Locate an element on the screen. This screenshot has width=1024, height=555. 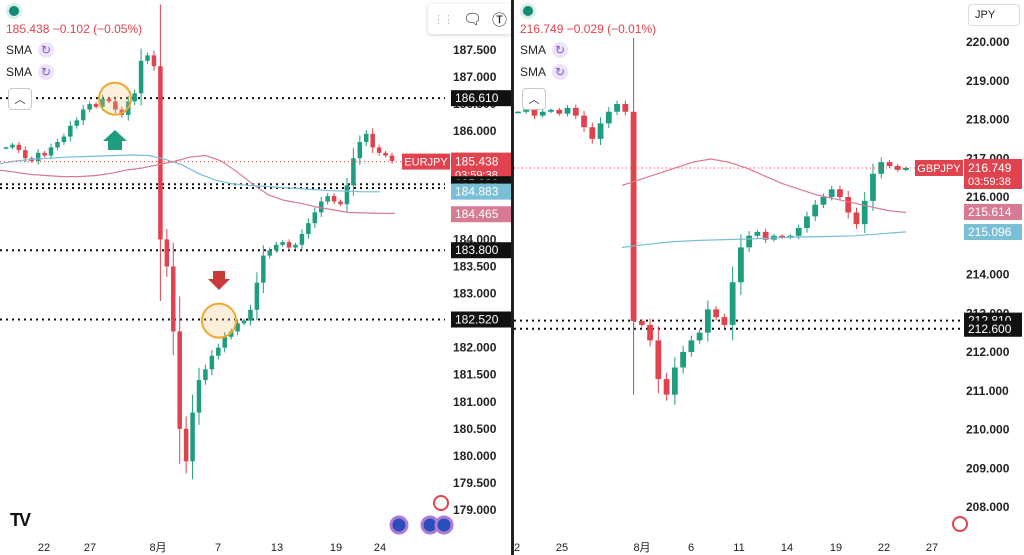
price-level-value: 215.096 is located at coordinates (990, 232).